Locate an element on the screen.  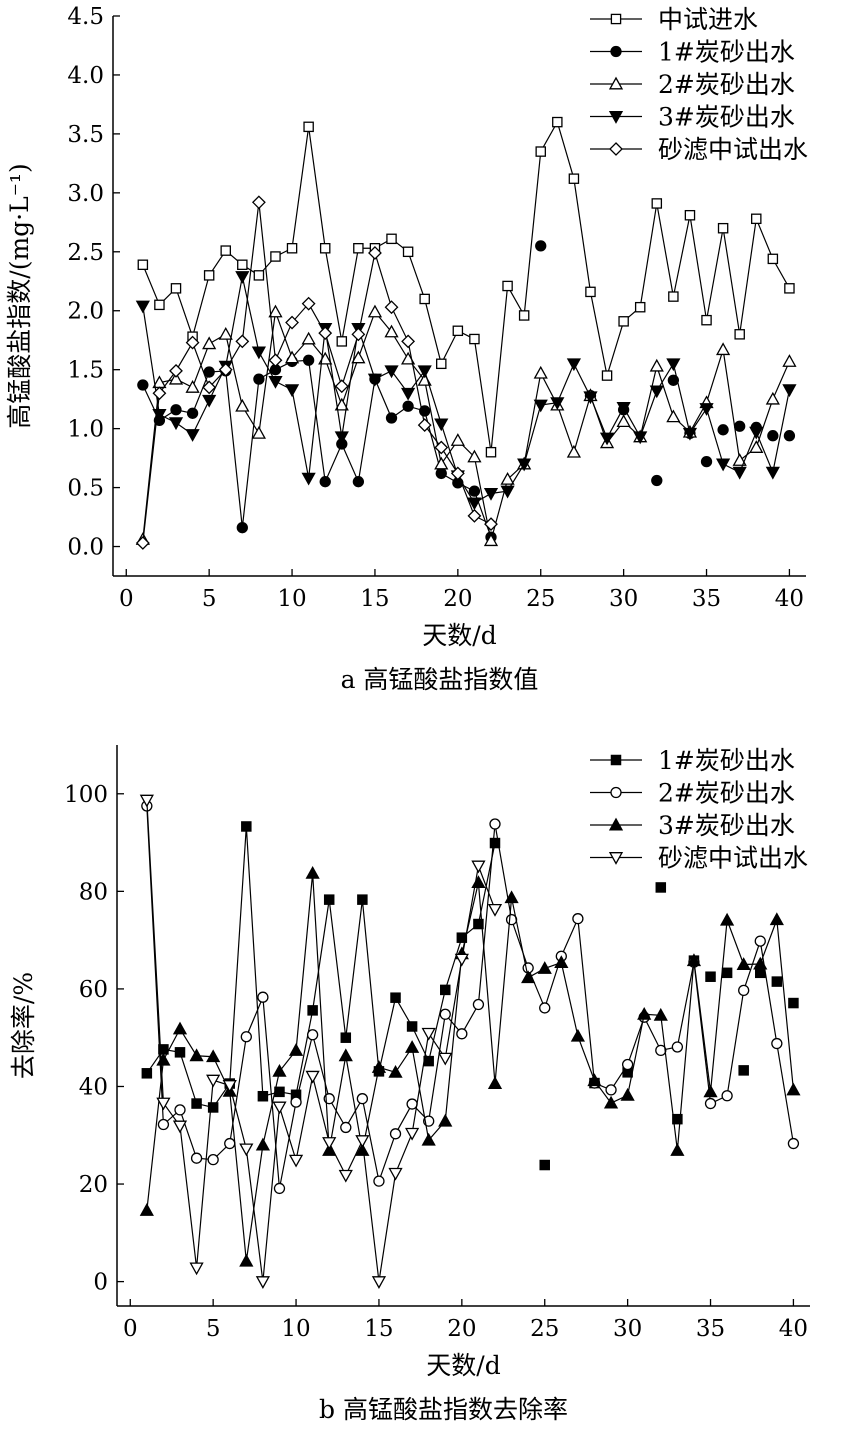
y-axis-title: 高锰酸盐指数/(mg·L⁻¹) is located at coordinates (19, 295).